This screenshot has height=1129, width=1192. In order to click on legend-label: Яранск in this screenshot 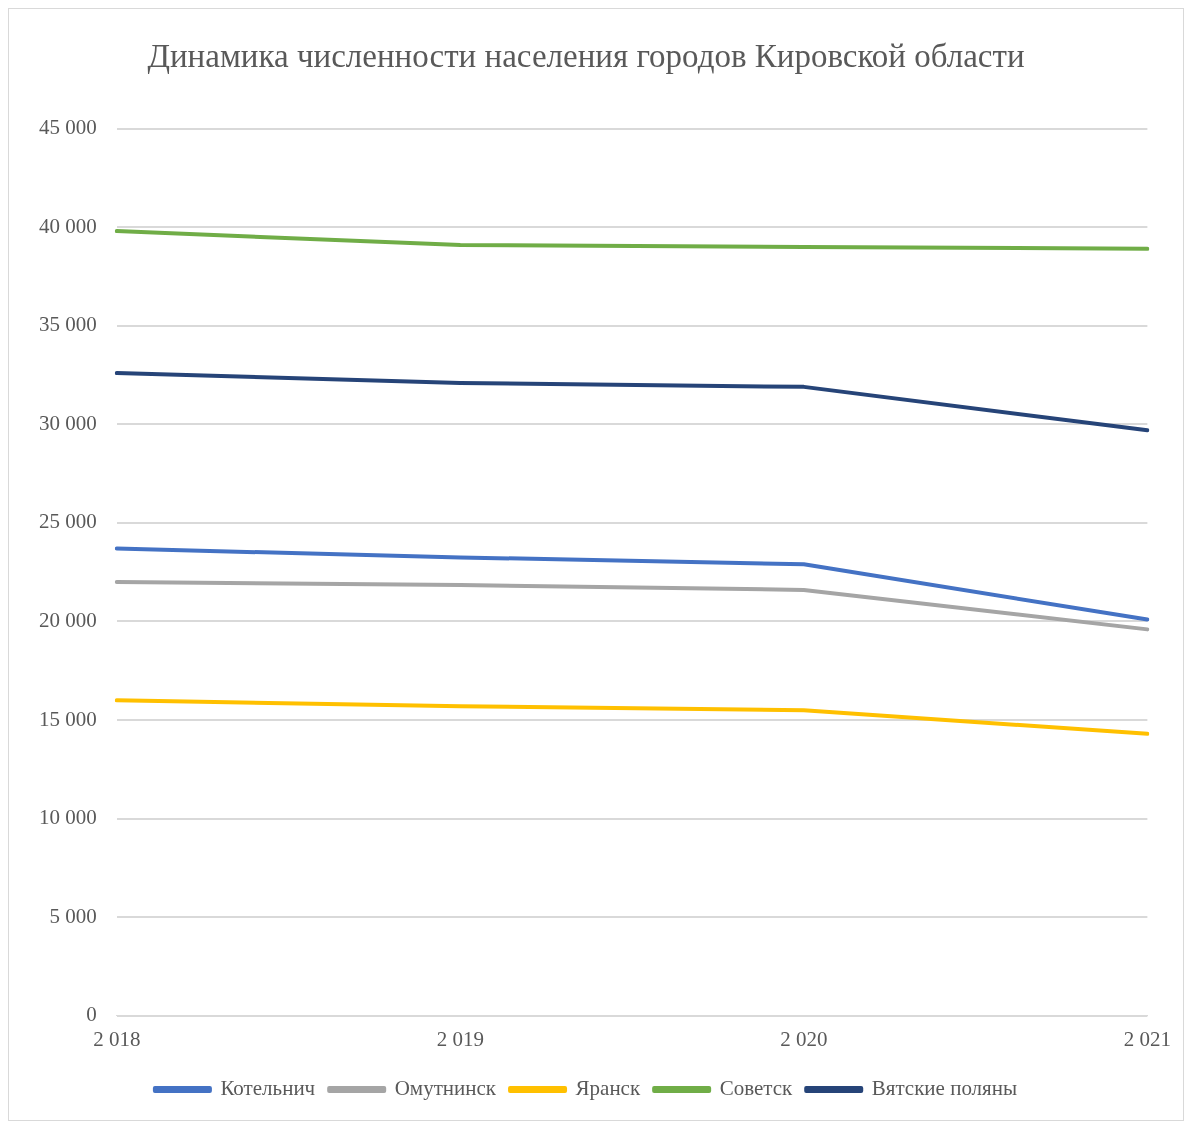, I will do `click(608, 1088)`.